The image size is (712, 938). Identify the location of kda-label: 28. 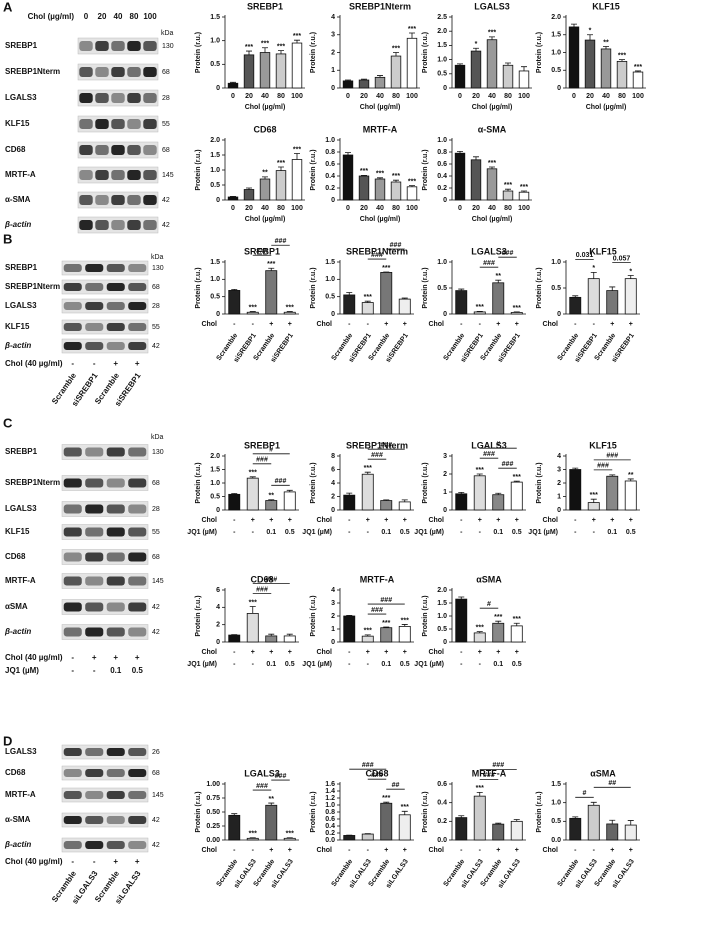
(166, 98).